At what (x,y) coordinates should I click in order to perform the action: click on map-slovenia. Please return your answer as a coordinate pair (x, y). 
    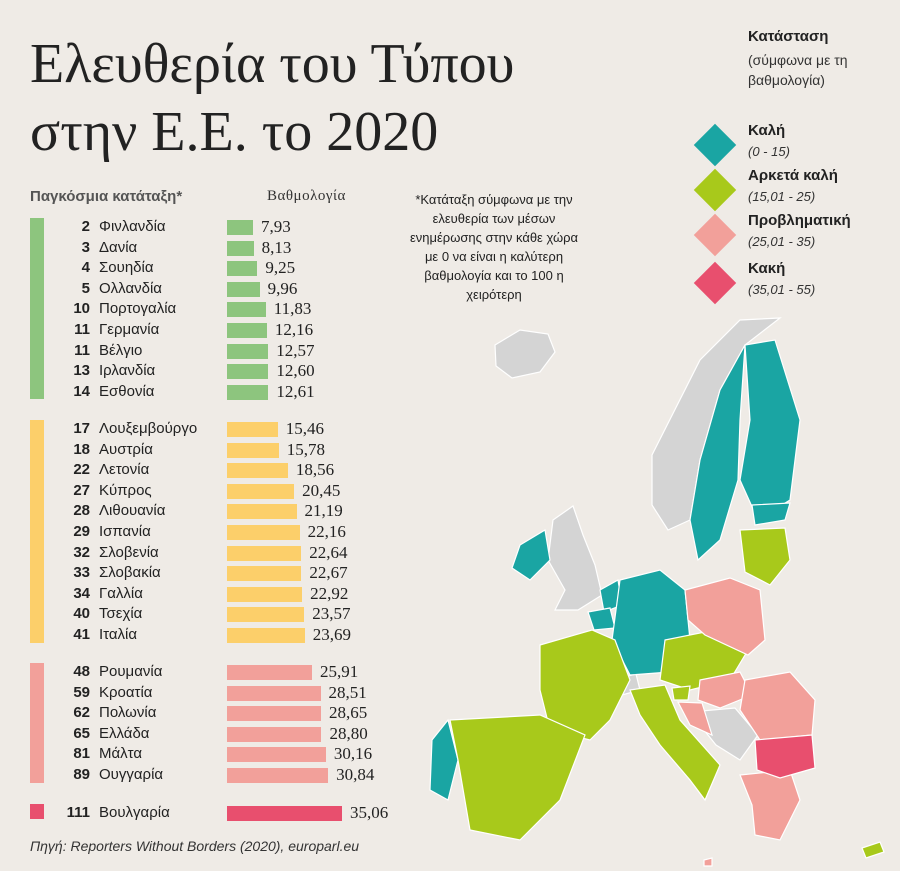
    Looking at the image, I should click on (681, 693).